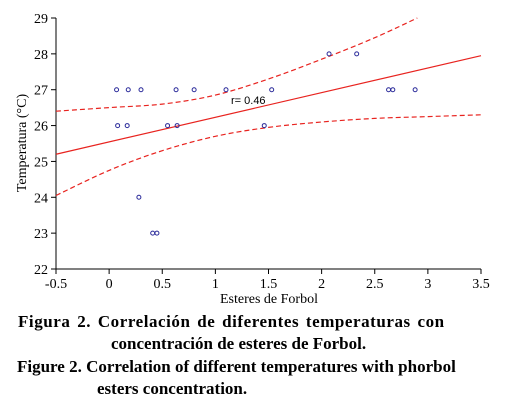 The height and width of the screenshot is (409, 528). What do you see at coordinates (163, 284) in the screenshot?
I see `x-tick-label: 0.5` at bounding box center [163, 284].